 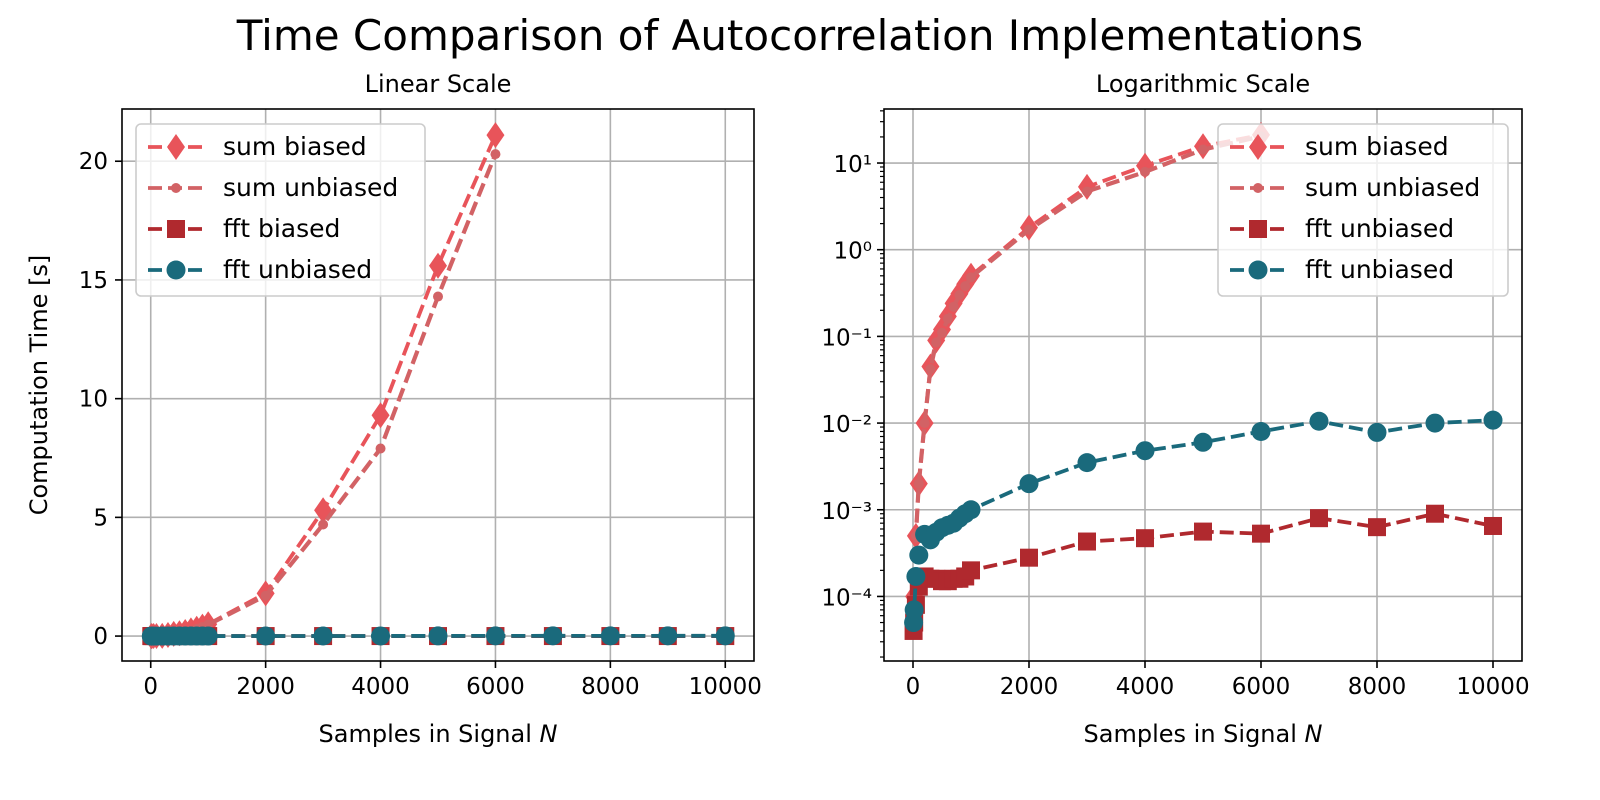 What do you see at coordinates (438, 84) in the screenshot?
I see `panel-title: Linear Scale` at bounding box center [438, 84].